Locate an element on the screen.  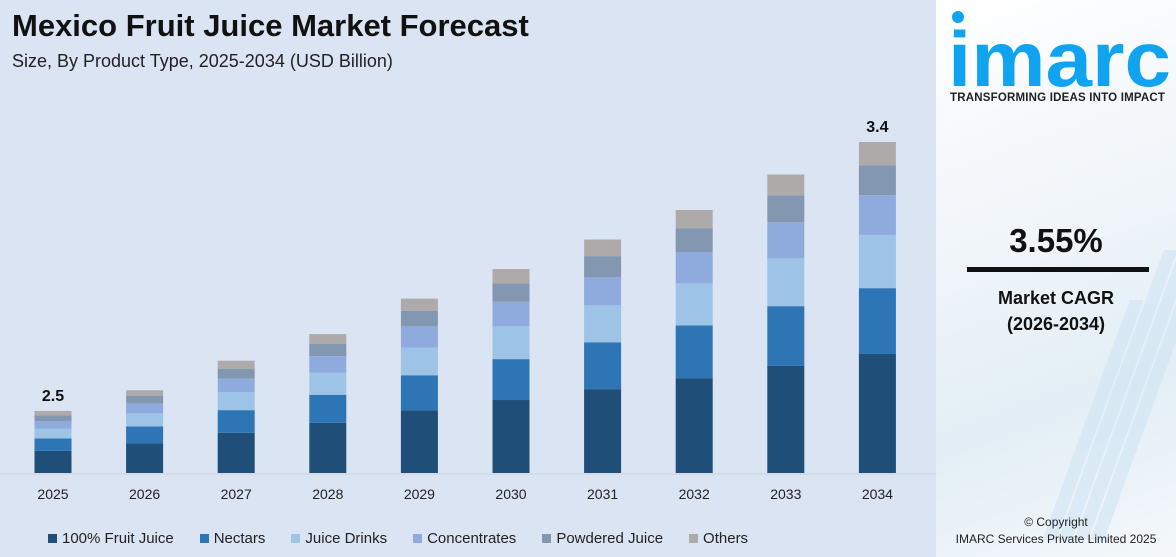
legend-label: Concentrates is located at coordinates (472, 538).